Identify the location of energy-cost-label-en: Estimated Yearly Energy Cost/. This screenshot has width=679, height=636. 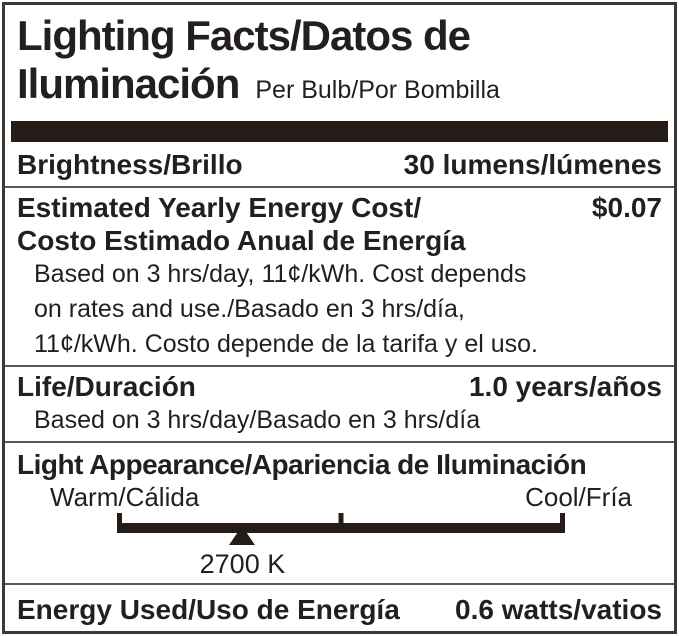
(219, 207).